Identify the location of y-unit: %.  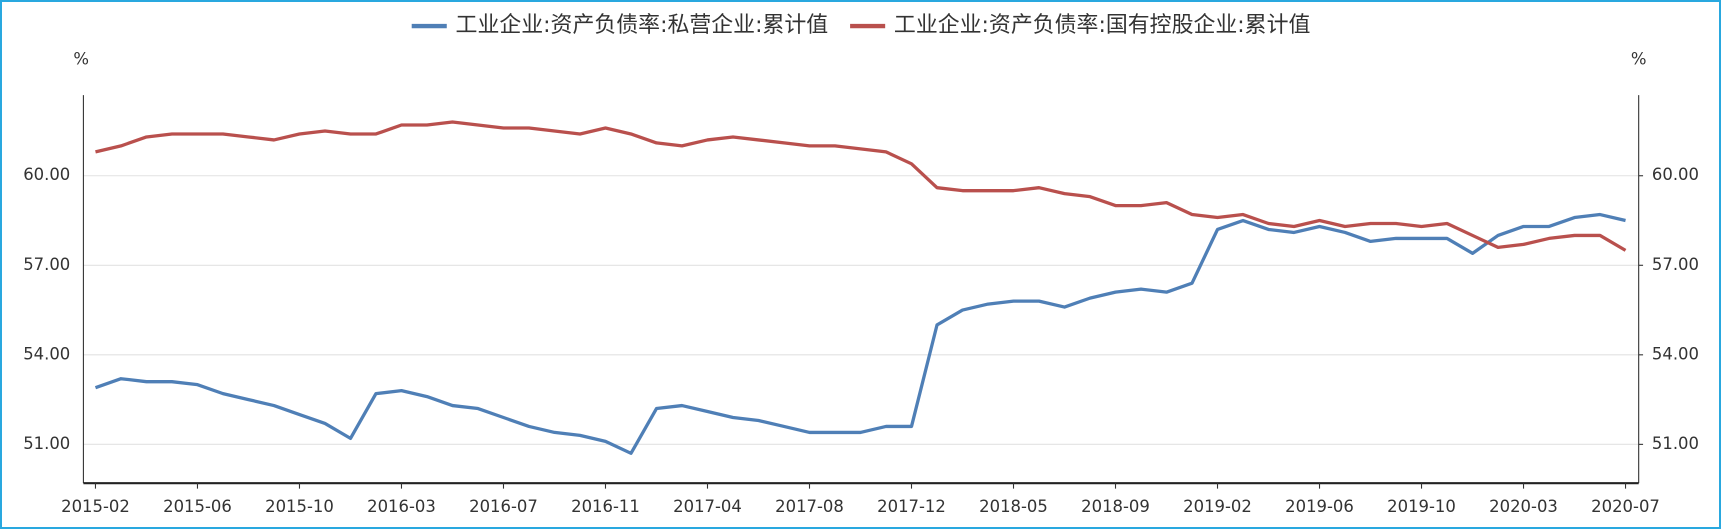
(81, 59).